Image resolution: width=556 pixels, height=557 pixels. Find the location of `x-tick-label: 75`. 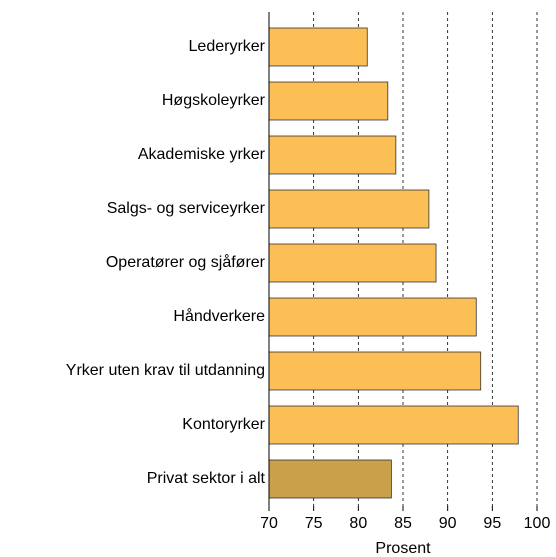

x-tick-label: 75 is located at coordinates (314, 523).